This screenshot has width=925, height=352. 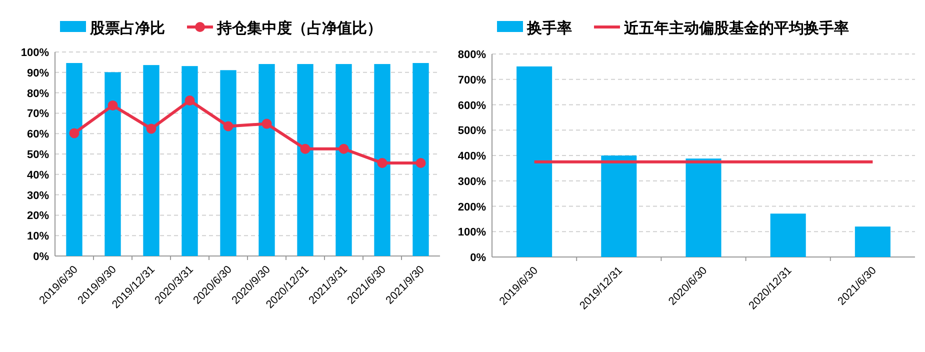 I want to click on y-tick-label: 800%, so click(x=472, y=55).